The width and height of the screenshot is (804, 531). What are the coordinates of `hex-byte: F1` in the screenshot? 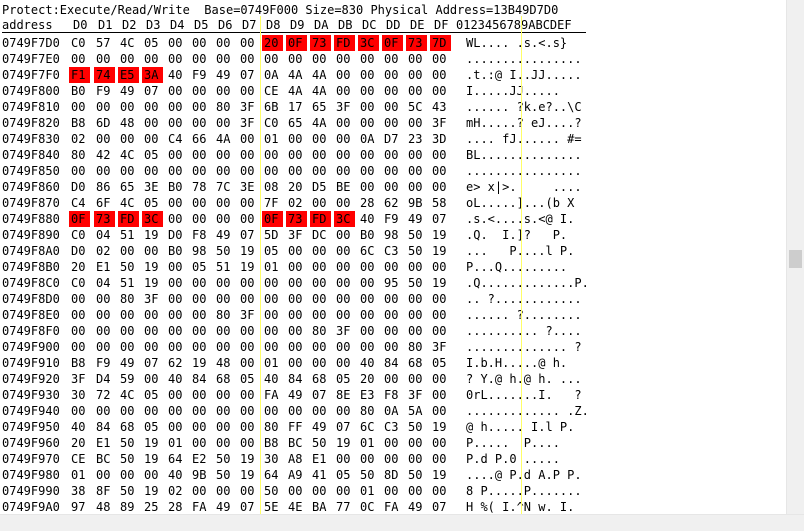 It's located at (79, 75).